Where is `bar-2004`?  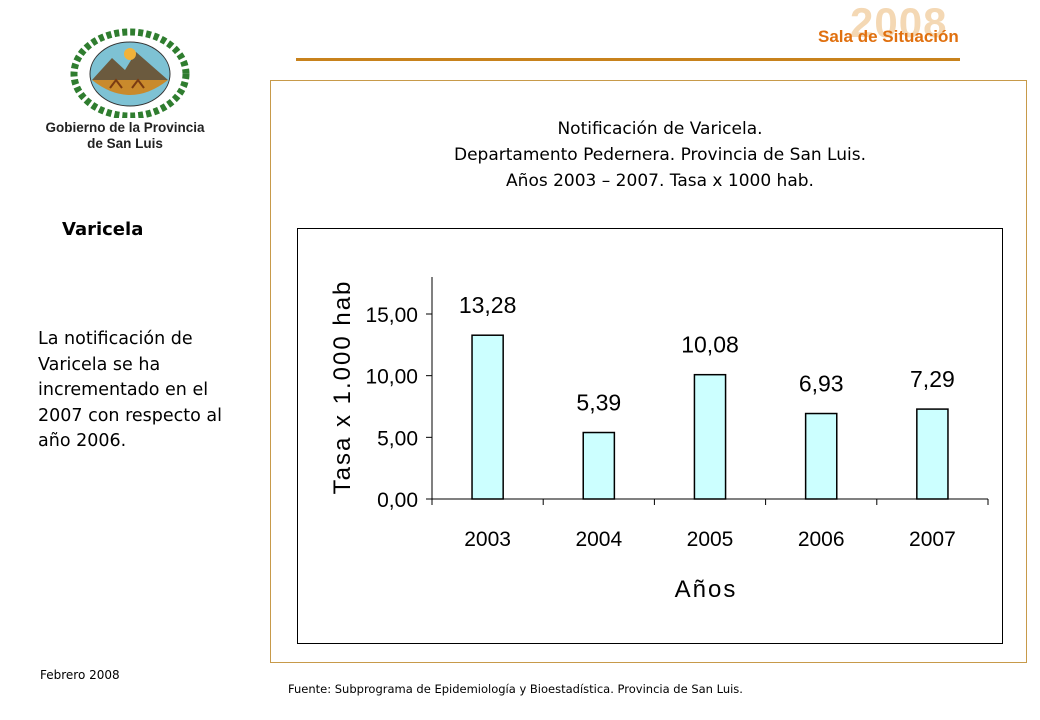
bar-2004 is located at coordinates (599, 465).